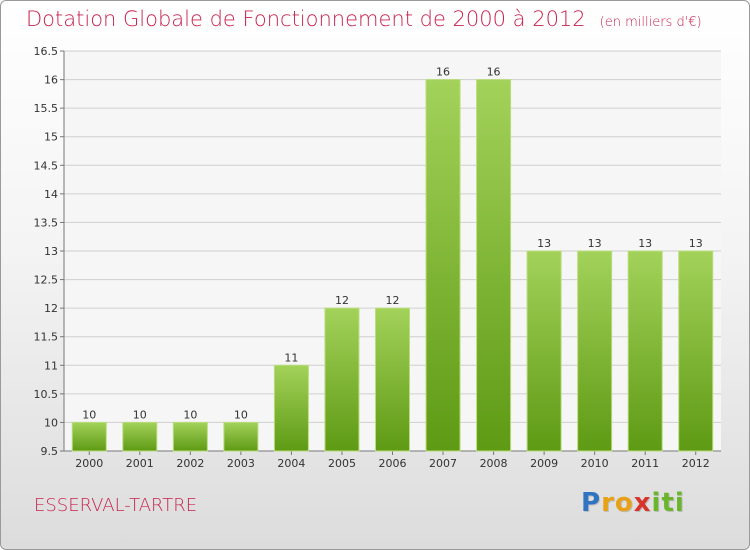 This screenshot has height=550, width=750. I want to click on x-tick-label: 2012, so click(696, 463).